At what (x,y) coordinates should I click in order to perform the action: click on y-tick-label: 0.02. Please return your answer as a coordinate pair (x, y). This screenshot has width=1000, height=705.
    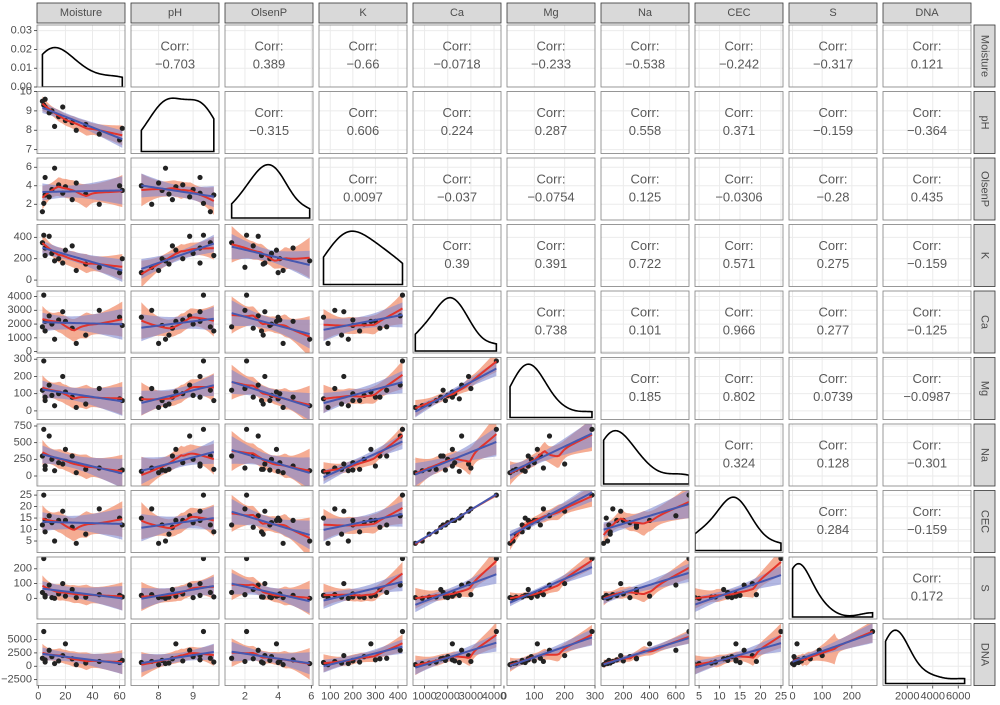
    Looking at the image, I should click on (21, 49).